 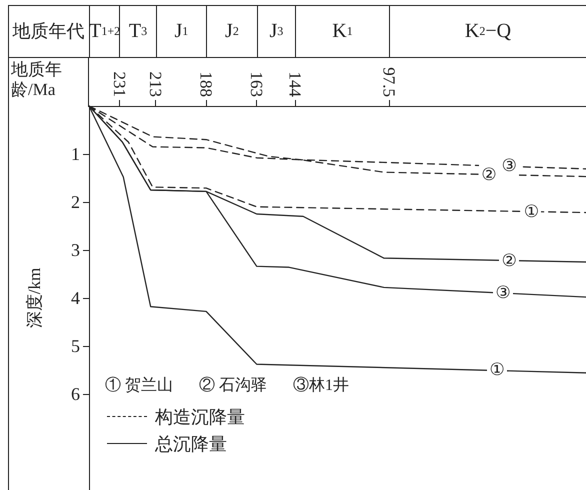 I want to click on x-tick-label: 188, so click(x=206, y=84).